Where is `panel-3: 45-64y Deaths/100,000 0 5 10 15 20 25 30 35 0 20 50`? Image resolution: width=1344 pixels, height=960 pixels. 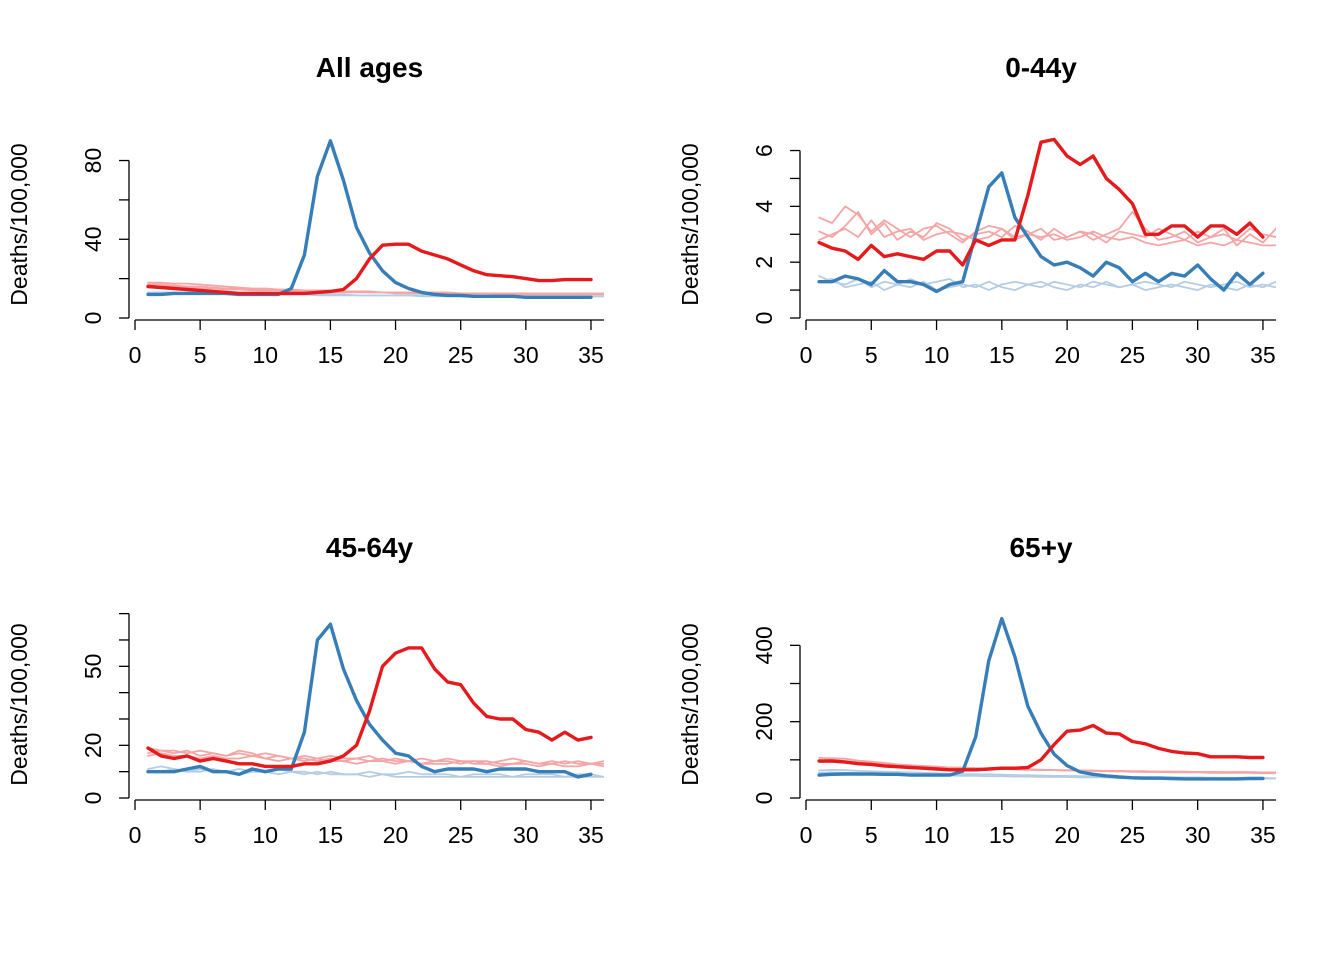
panel-3: 45-64y Deaths/100,000 0 5 10 15 20 25 30 35 0 20 50 is located at coordinates (305, 690).